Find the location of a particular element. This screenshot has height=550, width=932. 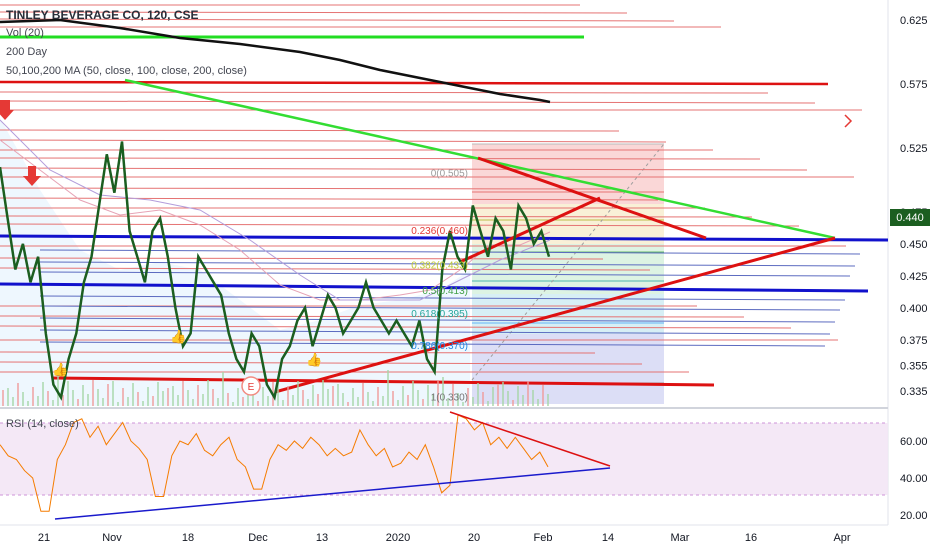

red-wedge-upper is located at coordinates (592, 198).